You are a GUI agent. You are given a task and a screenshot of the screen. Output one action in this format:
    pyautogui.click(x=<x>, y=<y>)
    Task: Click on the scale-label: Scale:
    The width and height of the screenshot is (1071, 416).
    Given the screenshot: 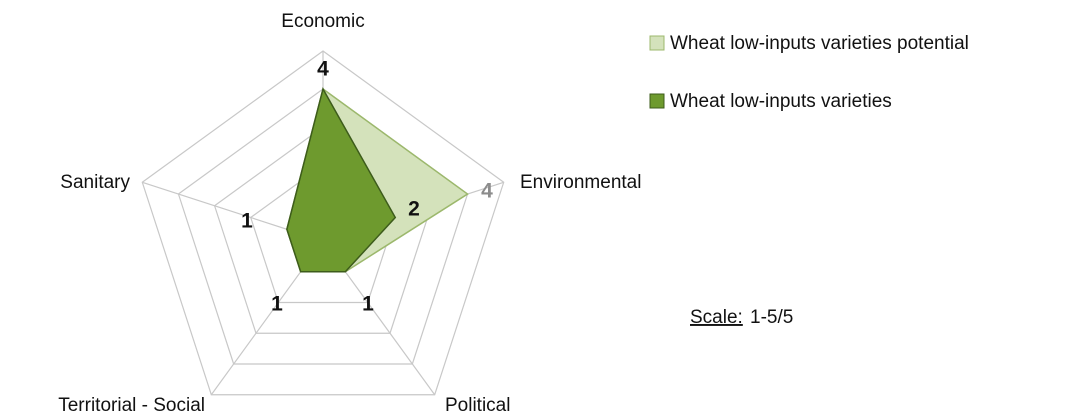 What is the action you would take?
    pyautogui.click(x=716, y=317)
    